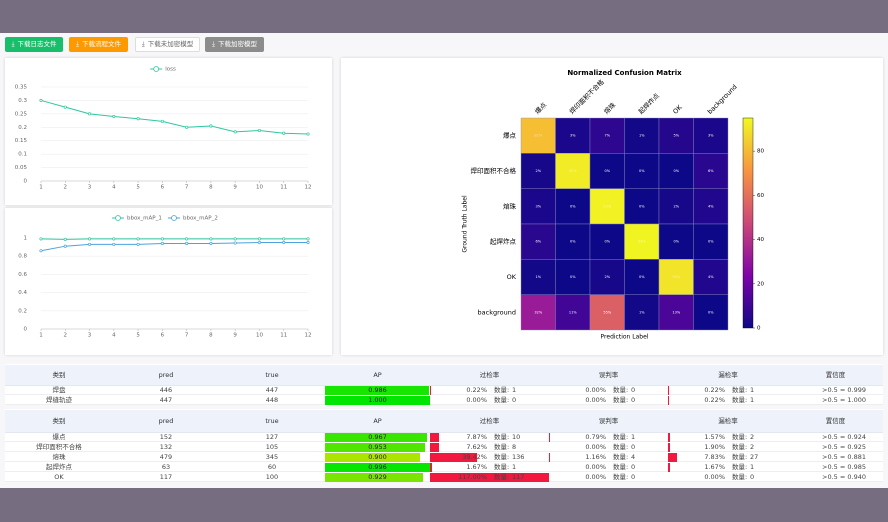  Describe the element at coordinates (573, 171) in the screenshot. I see `cell-label: 92%` at that location.